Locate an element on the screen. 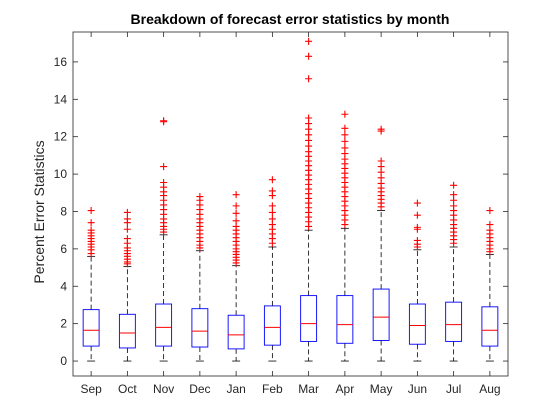  box-oct is located at coordinates (127, 285).